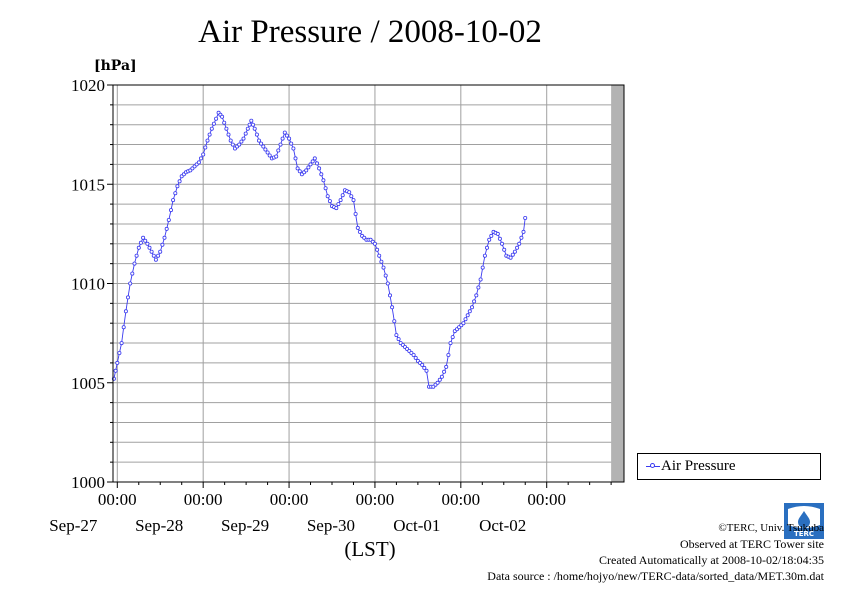  Describe the element at coordinates (331, 525) in the screenshot. I see `x-tick-date-label: Sep-30` at that location.